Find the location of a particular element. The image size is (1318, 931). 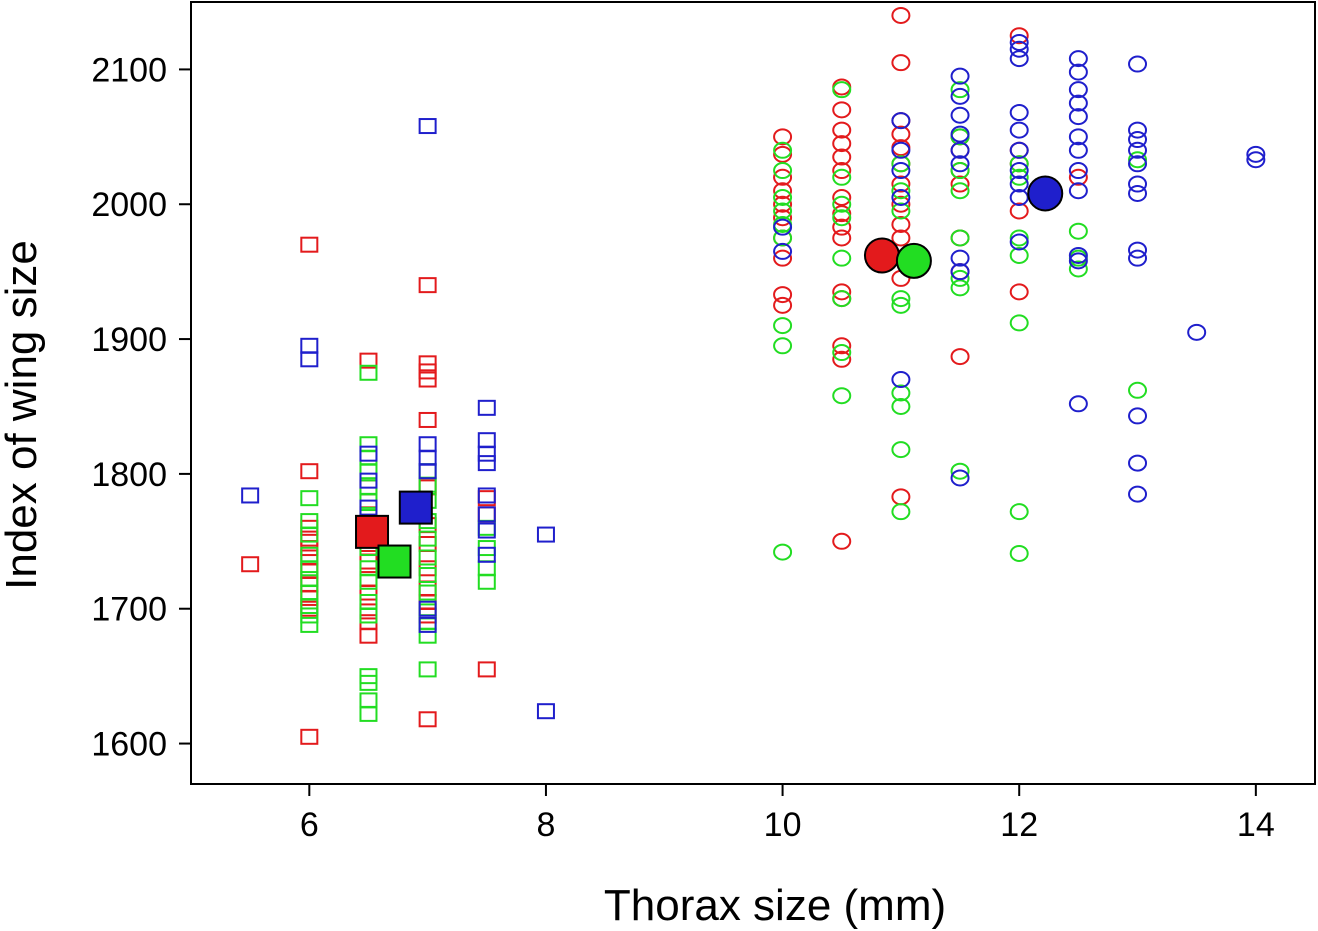

blue-circle-mean-marker is located at coordinates (1045, 193).